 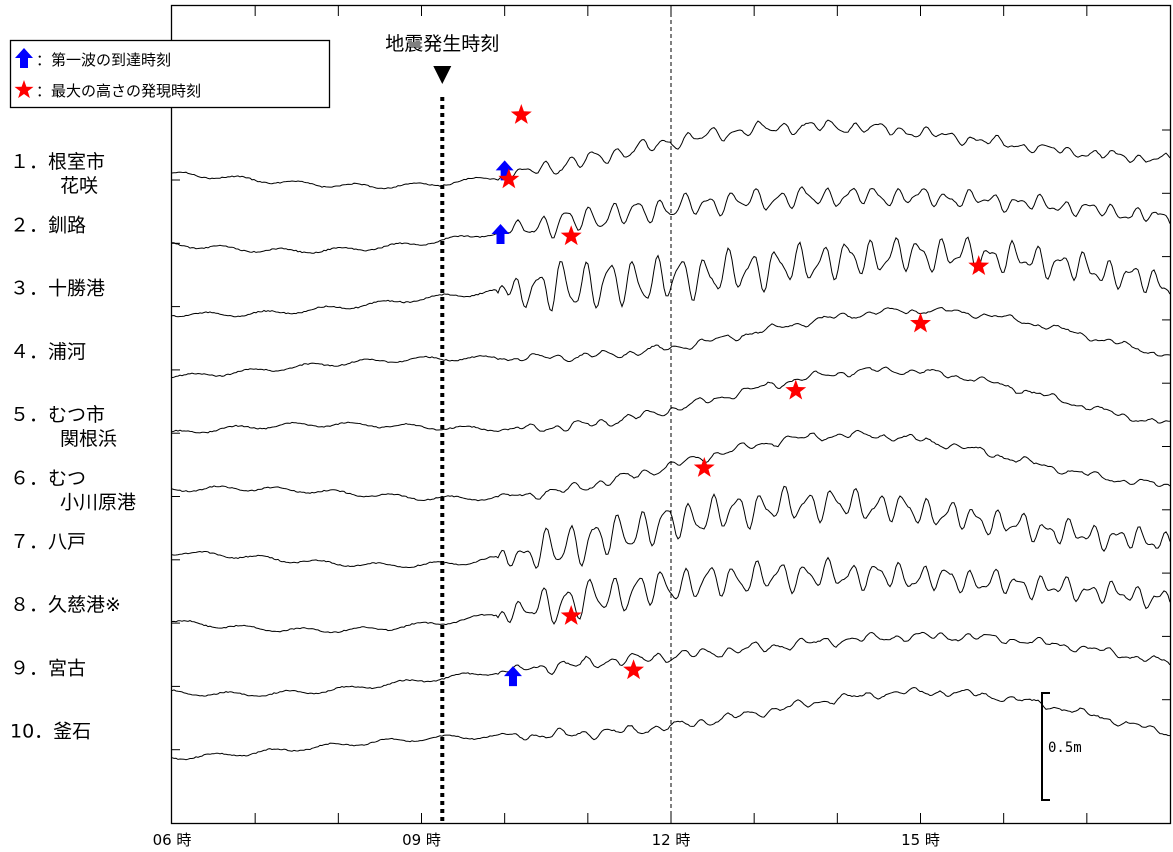 What do you see at coordinates (98, 503) in the screenshot?
I see `station-sublabel: 小川原港` at bounding box center [98, 503].